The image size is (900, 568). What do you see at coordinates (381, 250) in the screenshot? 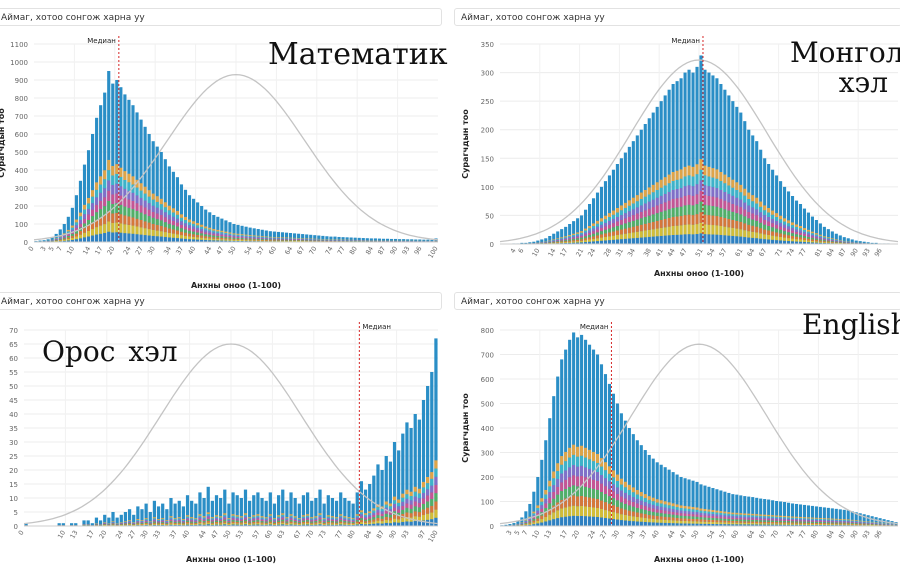
I see `x-tick-label: 87` at bounding box center [381, 250].